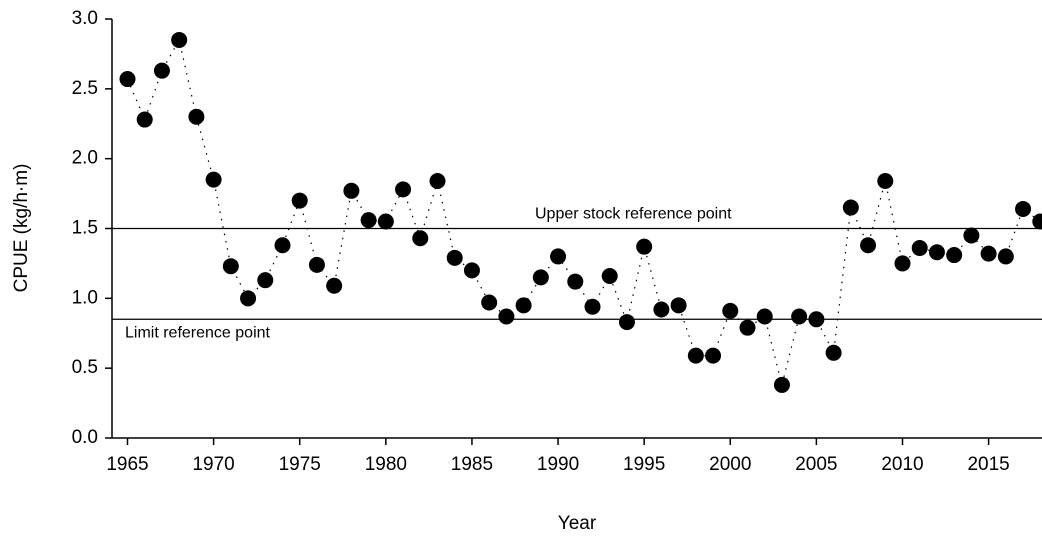 The width and height of the screenshot is (1042, 537). What do you see at coordinates (127, 464) in the screenshot?
I see `x-tick-label: 1965` at bounding box center [127, 464].